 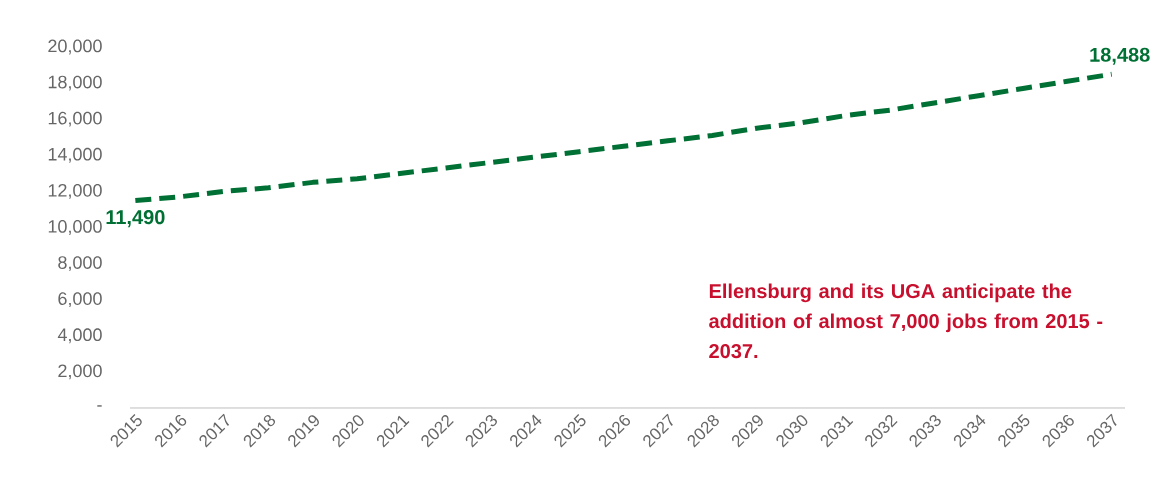 I want to click on y-tick-label: 18,000, so click(x=75, y=83).